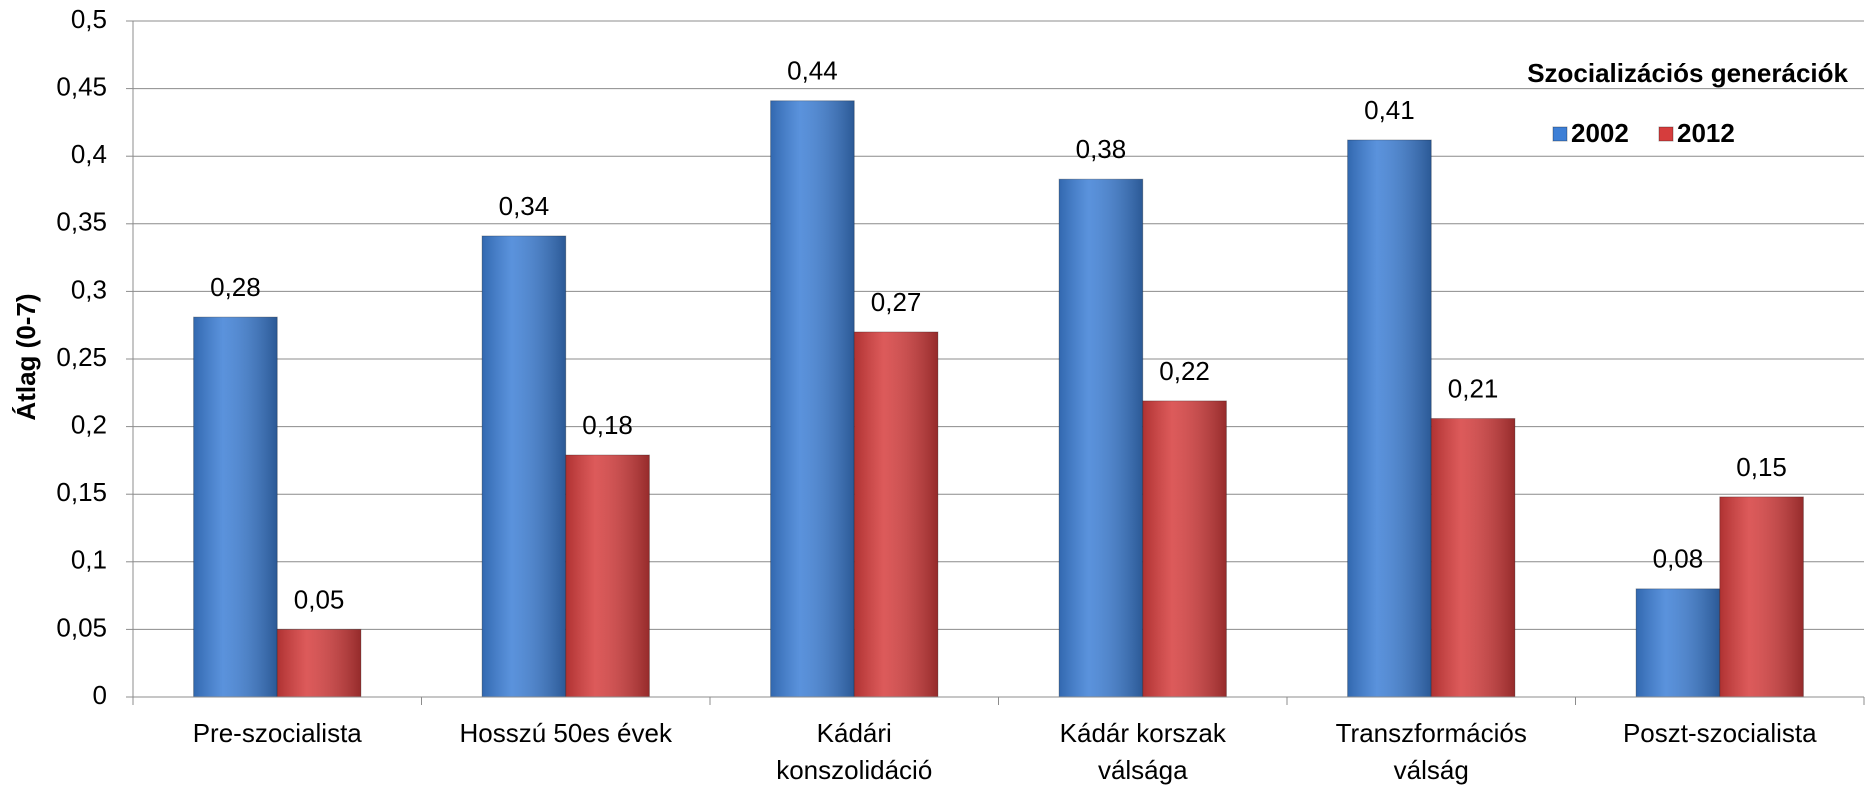 This screenshot has height=789, width=1869. I want to click on value-label: 0,05, so click(319, 599).